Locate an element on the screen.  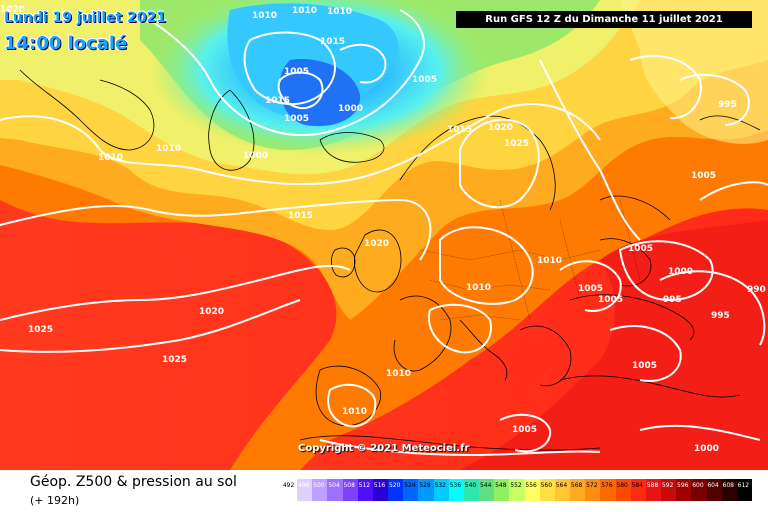
legend-label: 524 is located at coordinates (410, 485).